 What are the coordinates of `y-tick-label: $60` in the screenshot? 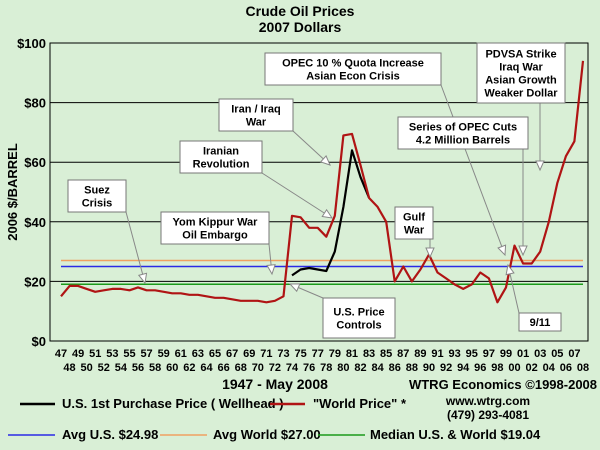 It's located at (35, 162).